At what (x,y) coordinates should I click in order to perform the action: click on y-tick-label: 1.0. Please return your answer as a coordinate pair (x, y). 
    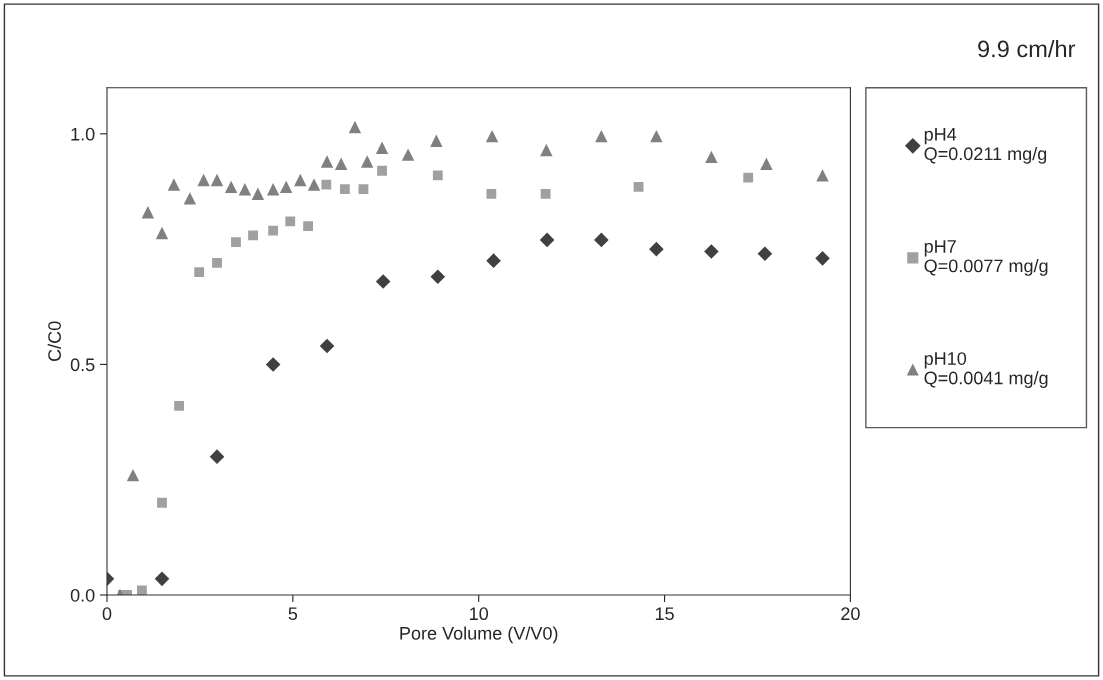
    Looking at the image, I should click on (83, 134).